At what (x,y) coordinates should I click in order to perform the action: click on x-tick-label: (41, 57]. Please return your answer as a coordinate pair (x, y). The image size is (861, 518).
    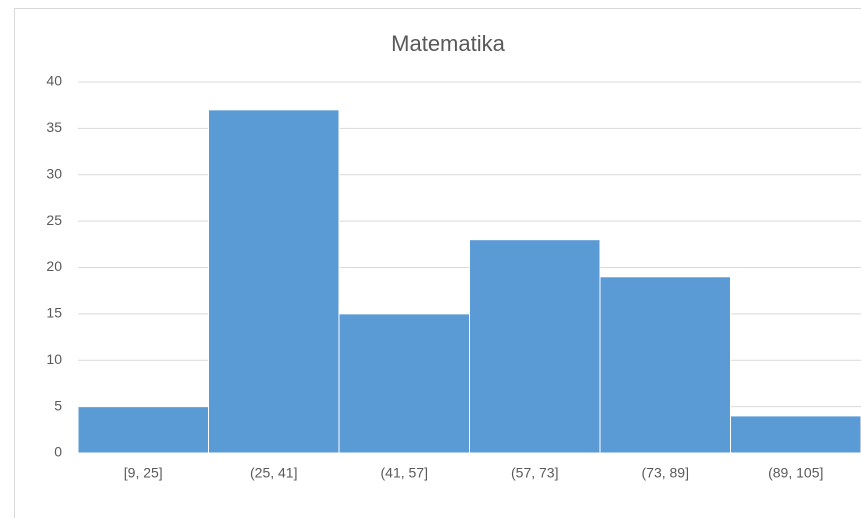
    Looking at the image, I should click on (404, 473).